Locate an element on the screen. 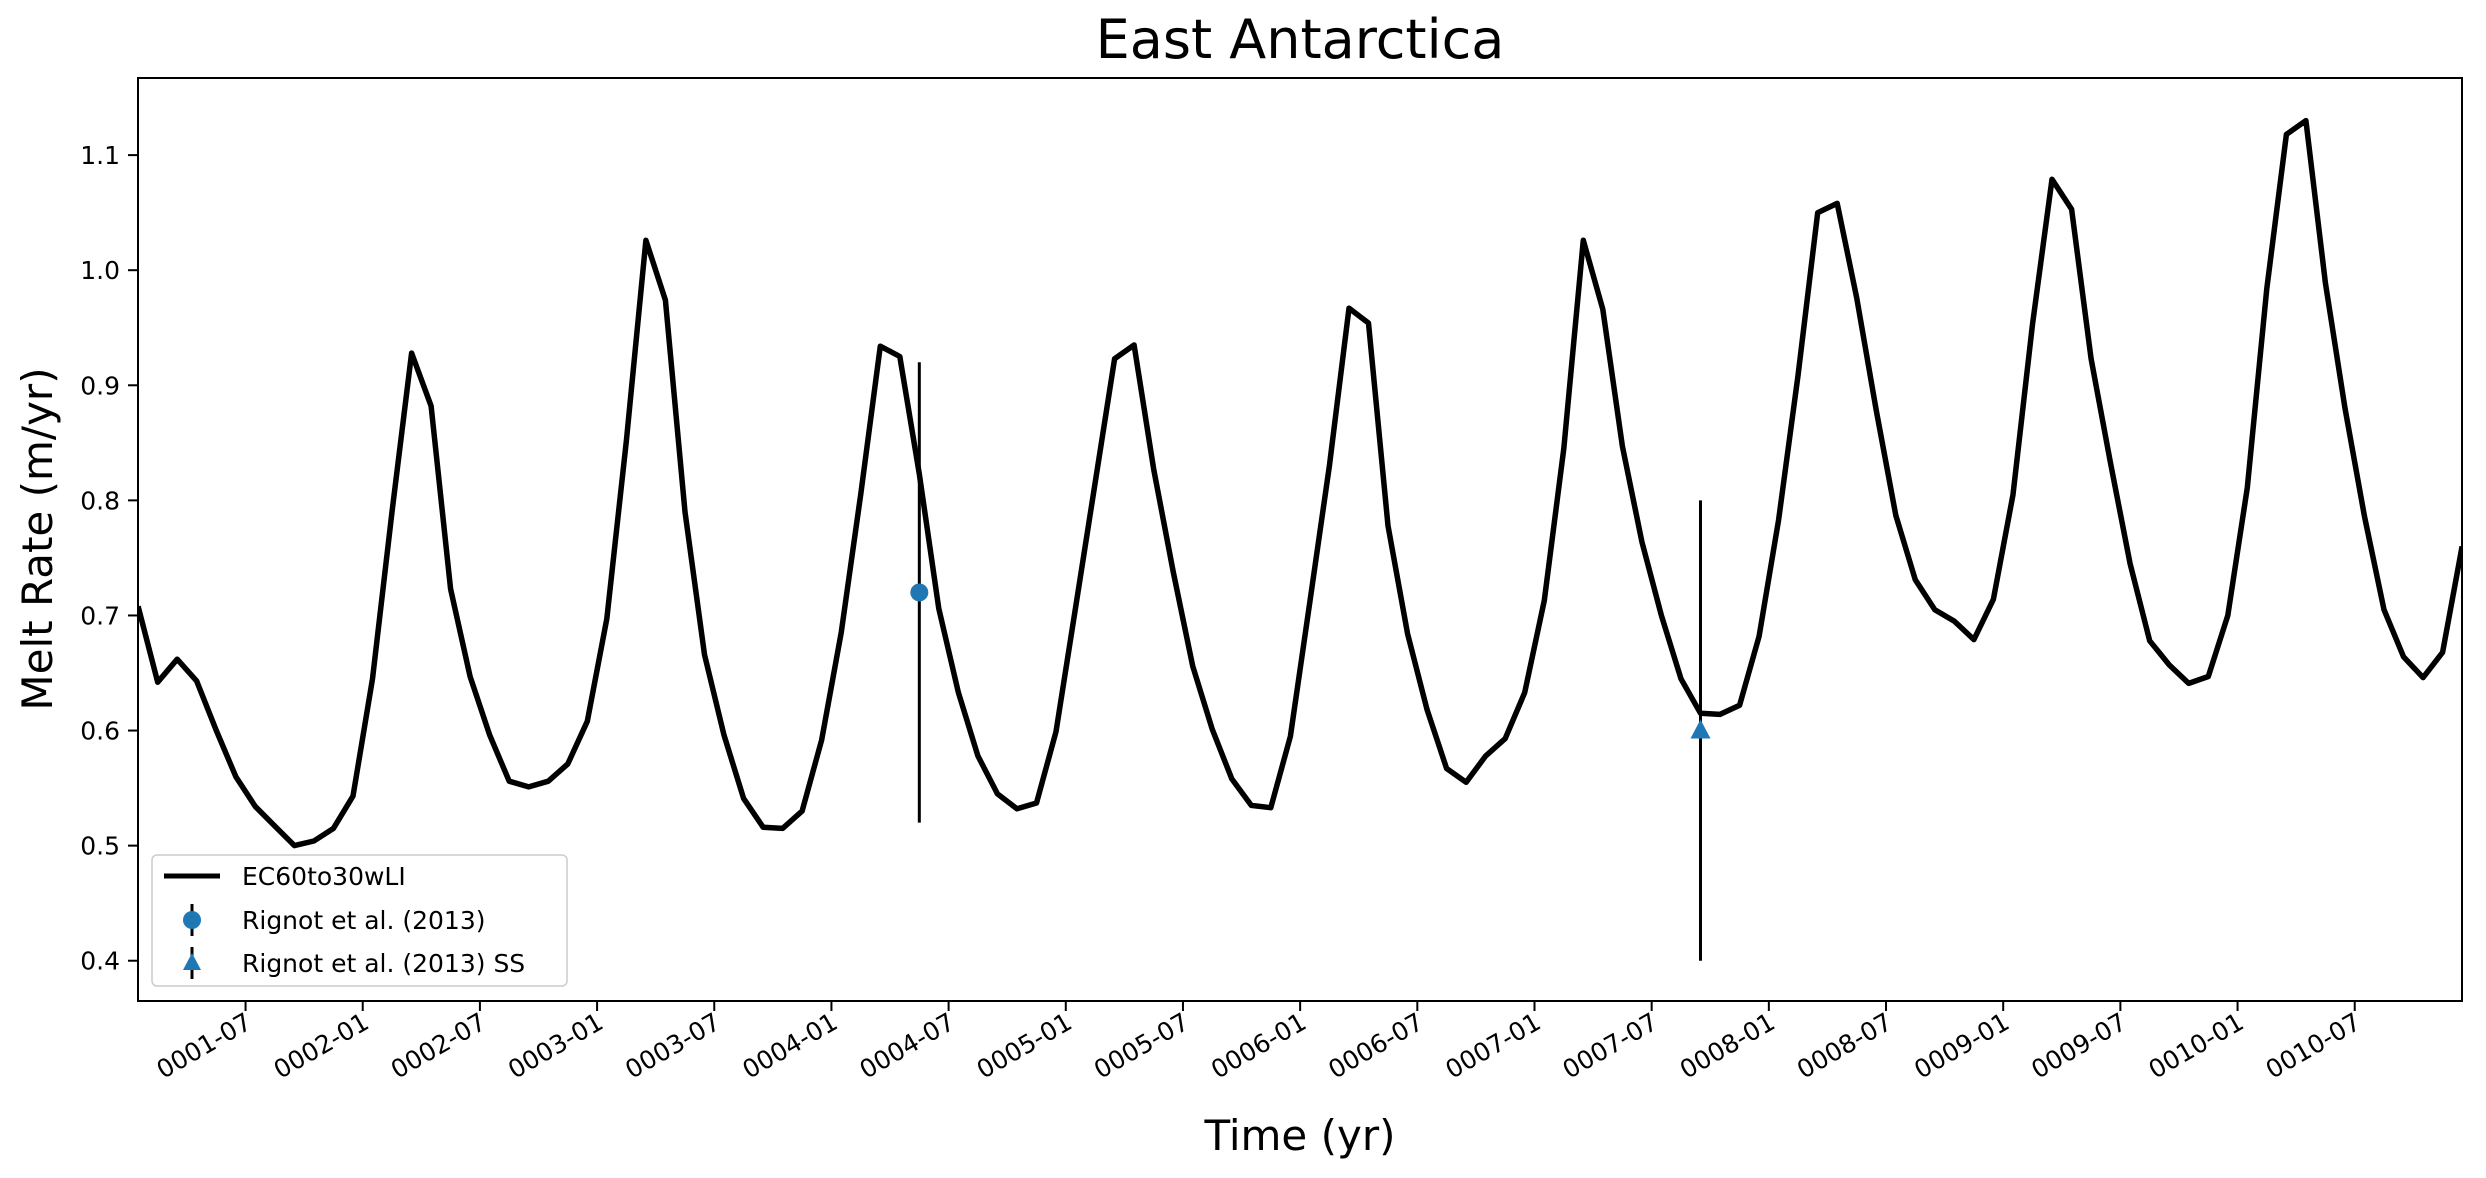  y-tick-label: 0.4 is located at coordinates (100, 961).